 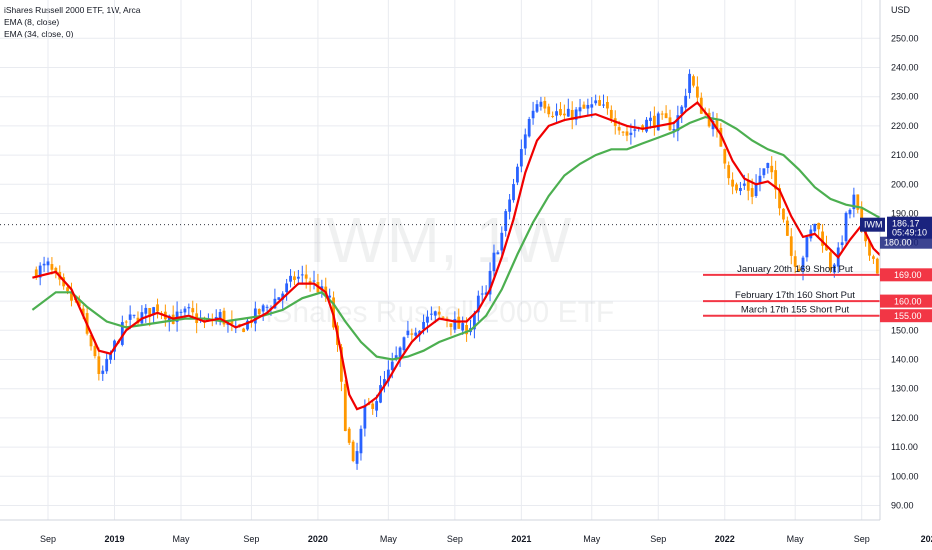 What do you see at coordinates (906, 260) in the screenshot?
I see `price-axis` at bounding box center [906, 260].